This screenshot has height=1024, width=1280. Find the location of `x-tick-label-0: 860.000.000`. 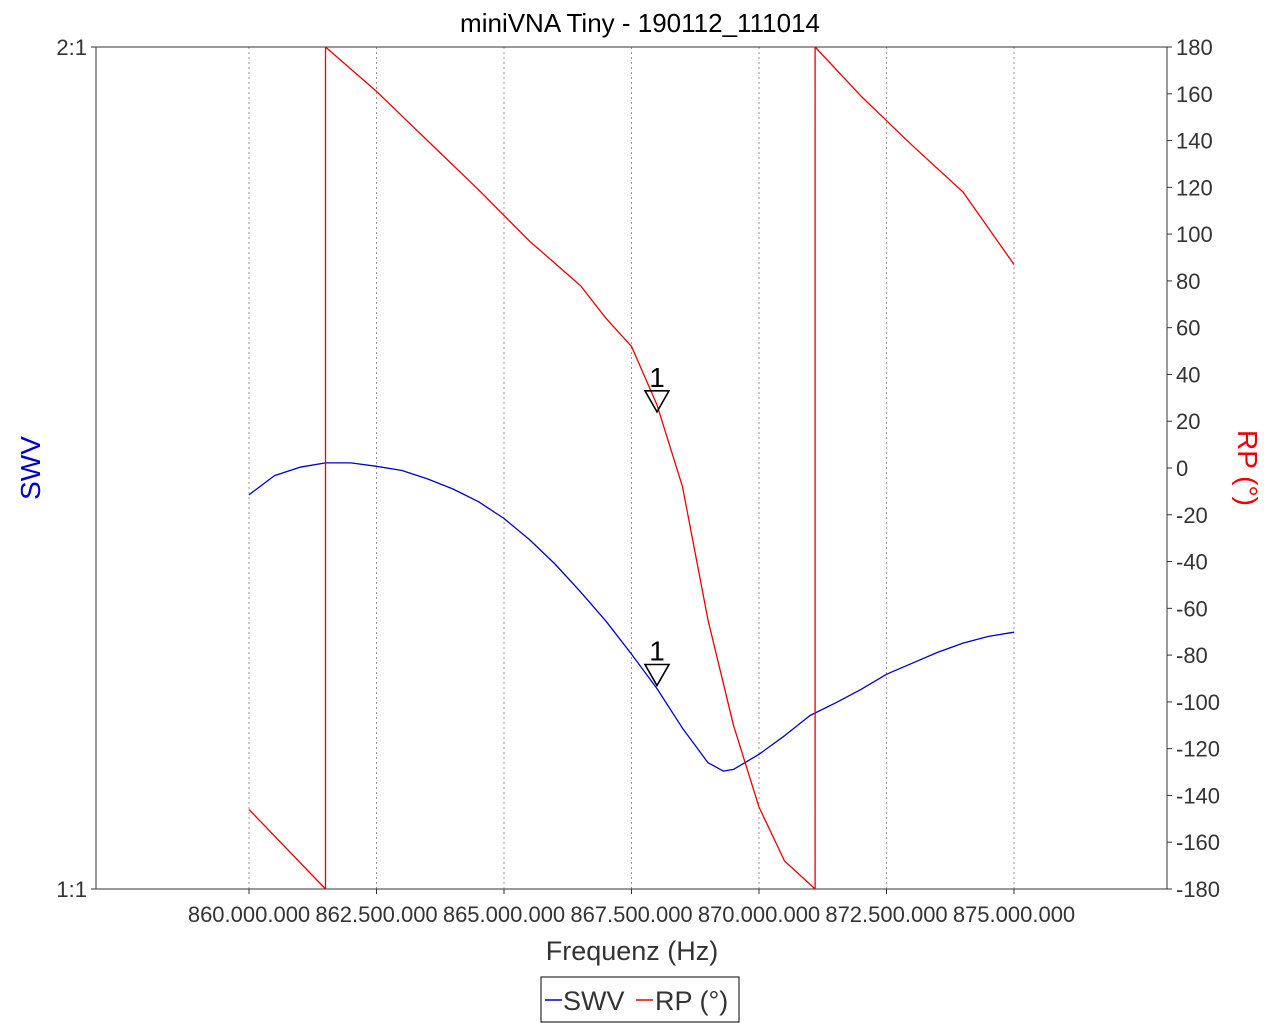

x-tick-label-0: 860.000.000 is located at coordinates (249, 914).